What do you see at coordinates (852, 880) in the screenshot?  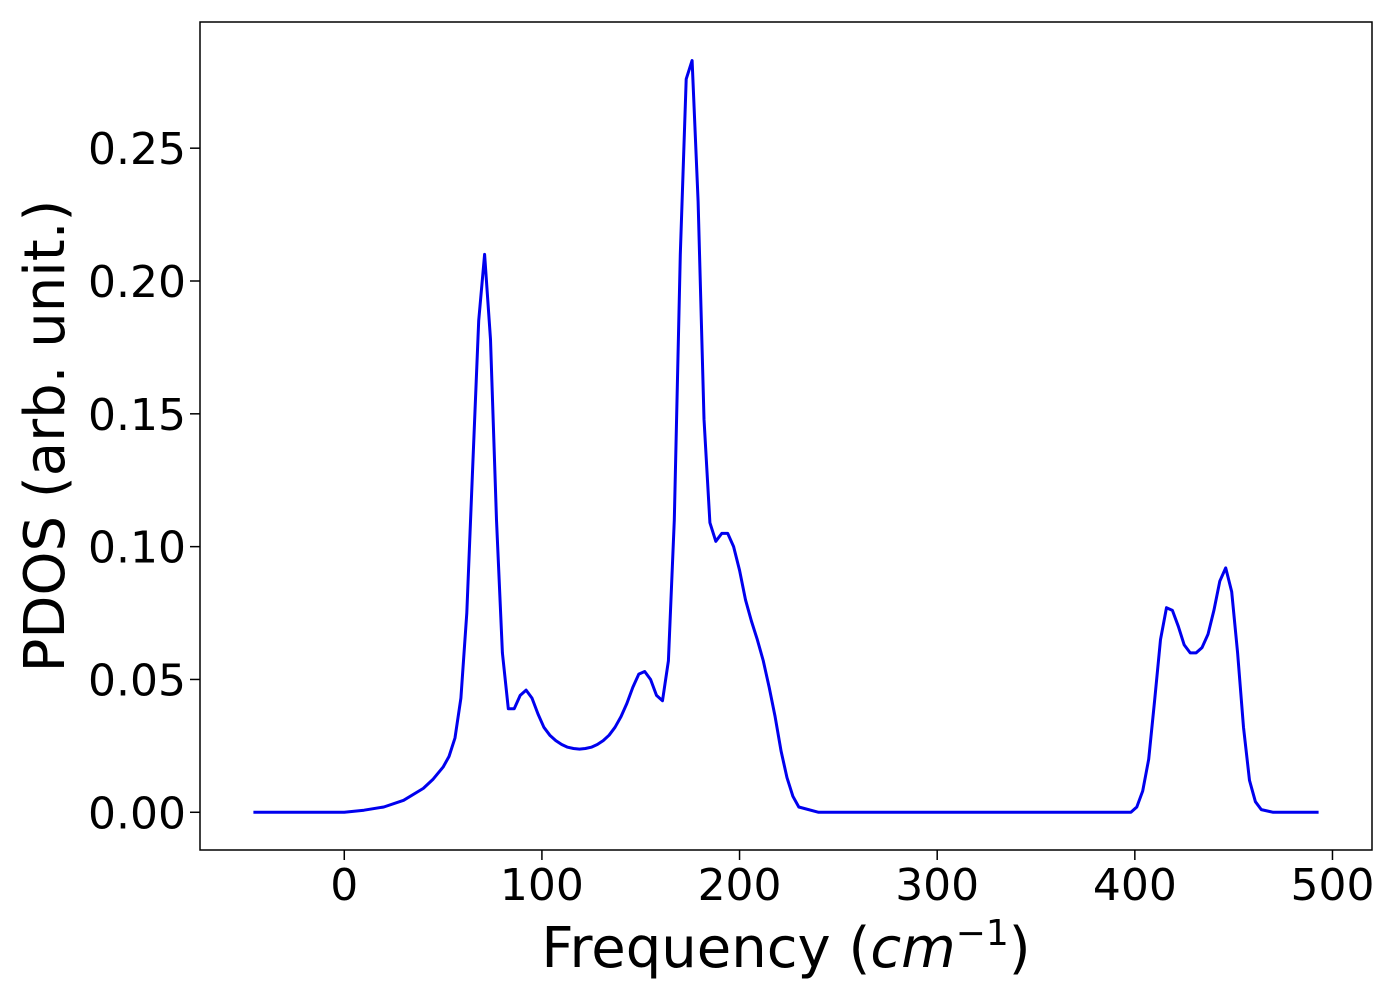 I see `x-axis: 0 100 200 300 400 500` at bounding box center [852, 880].